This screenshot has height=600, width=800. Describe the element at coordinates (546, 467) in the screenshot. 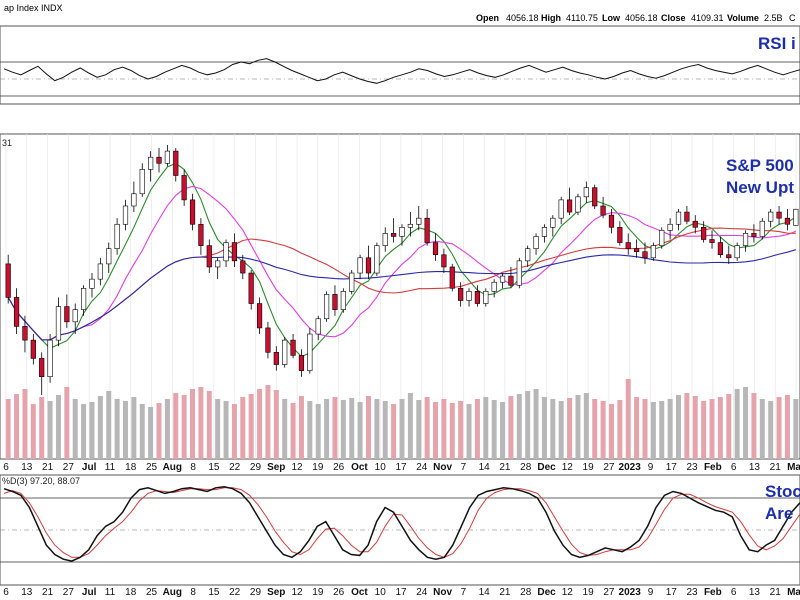

I see `x-axis-tick-label: Dec` at that location.